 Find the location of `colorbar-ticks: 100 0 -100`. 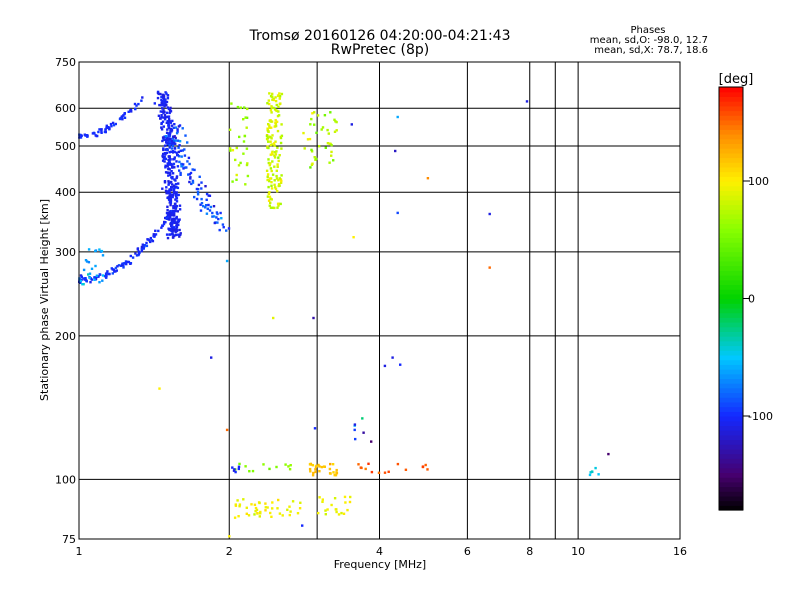

colorbar-ticks: 100 0 -100 is located at coordinates (758, 299).